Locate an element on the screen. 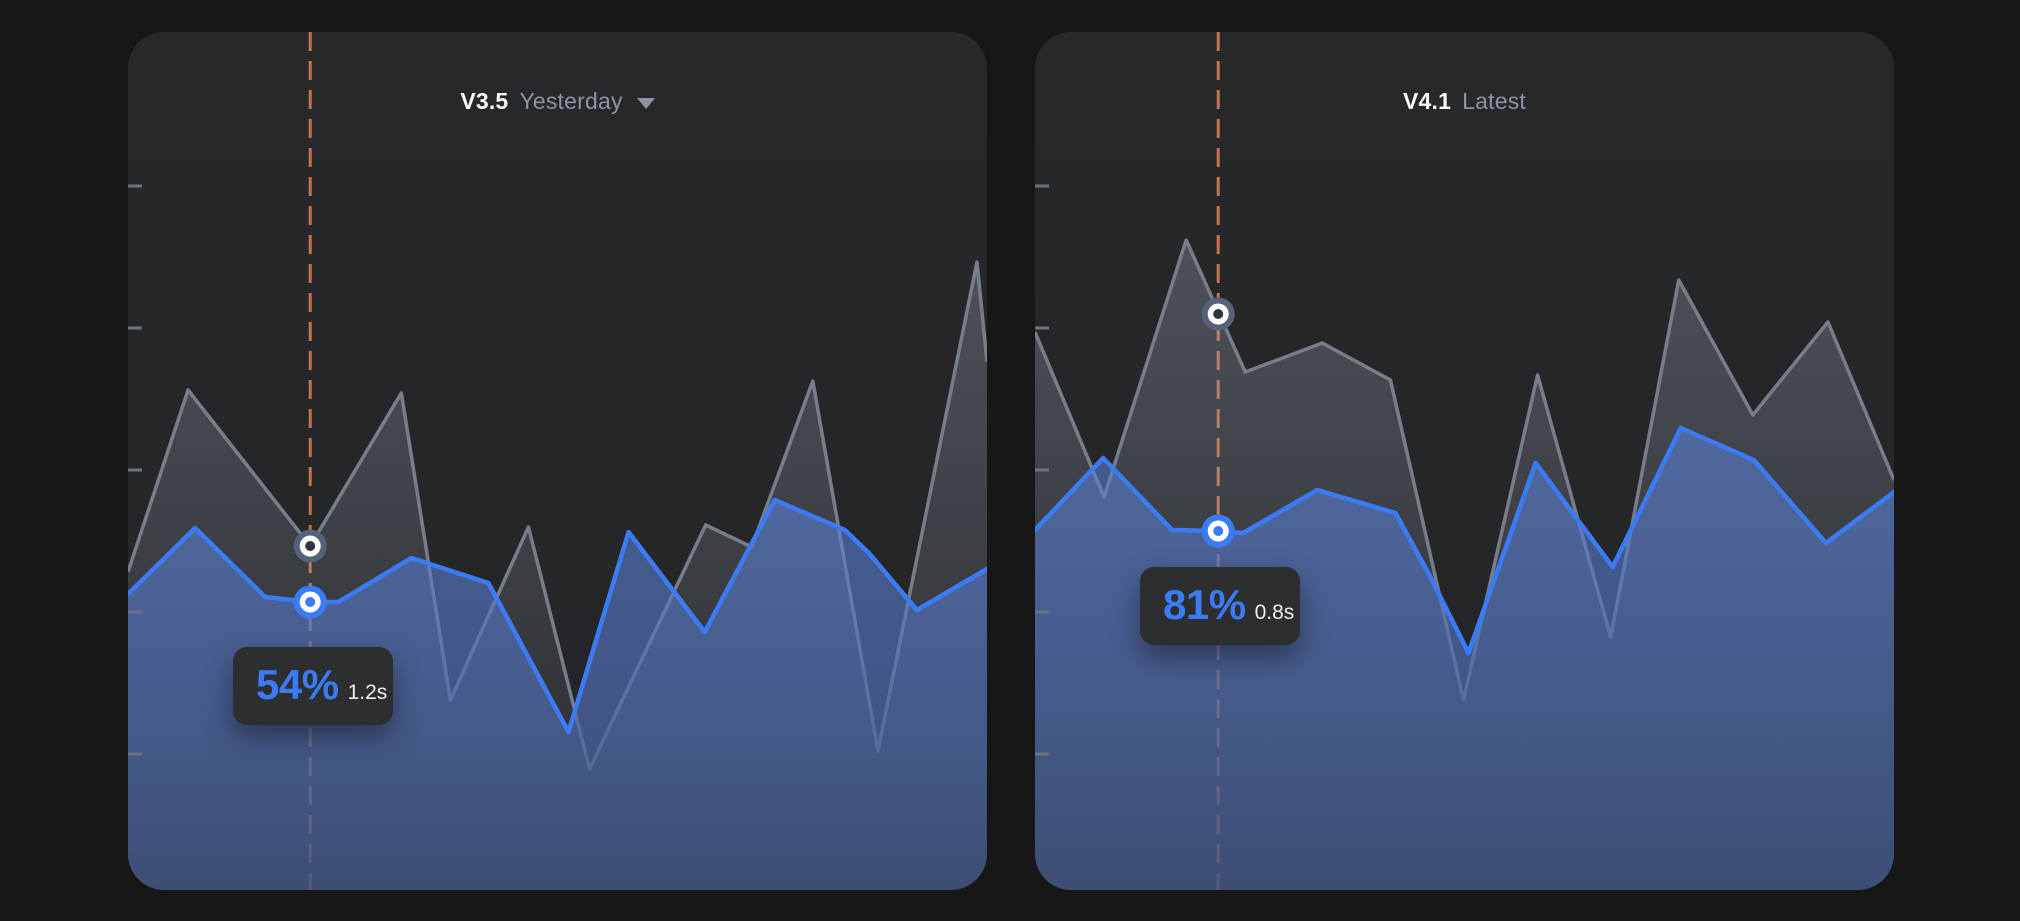 The height and width of the screenshot is (921, 2020). panel-title: V3.5 Yesterday is located at coordinates (557, 101).